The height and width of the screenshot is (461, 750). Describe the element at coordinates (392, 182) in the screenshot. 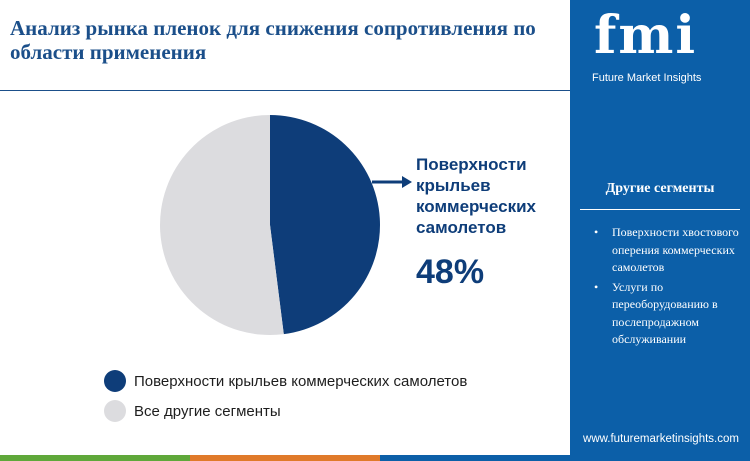

I see `arrow-right-icon` at that location.